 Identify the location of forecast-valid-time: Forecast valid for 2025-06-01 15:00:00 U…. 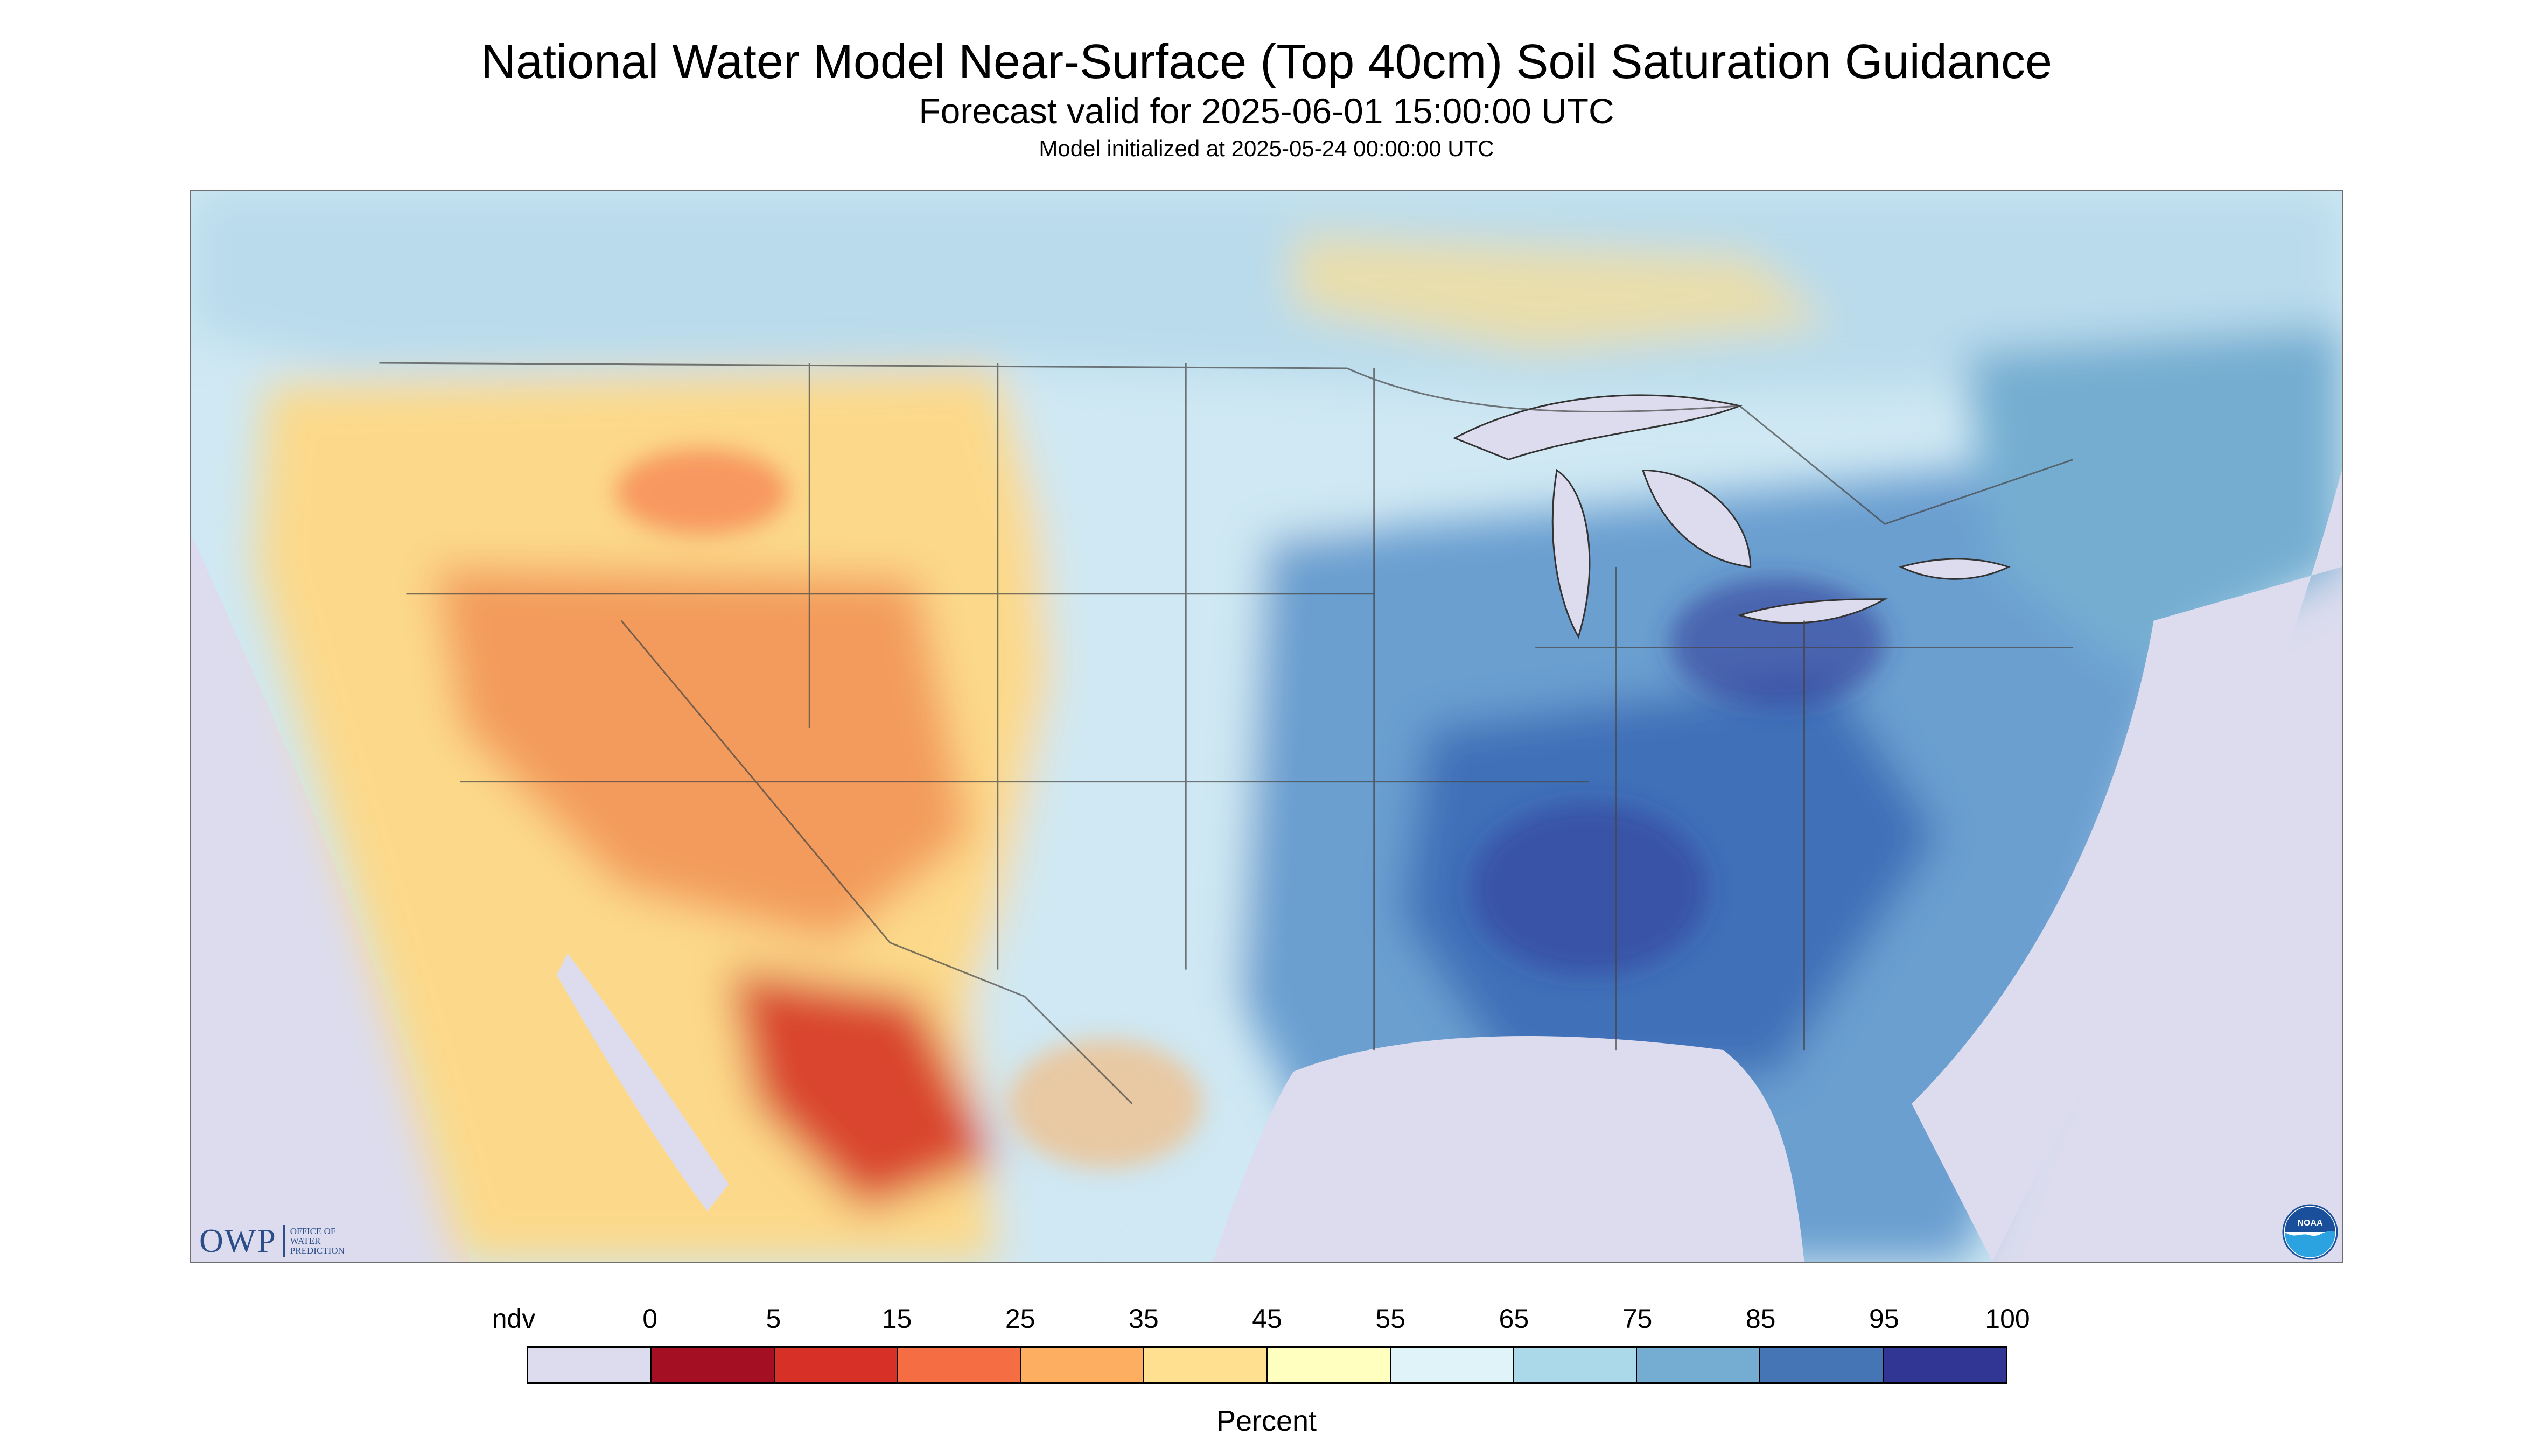
(1266, 111).